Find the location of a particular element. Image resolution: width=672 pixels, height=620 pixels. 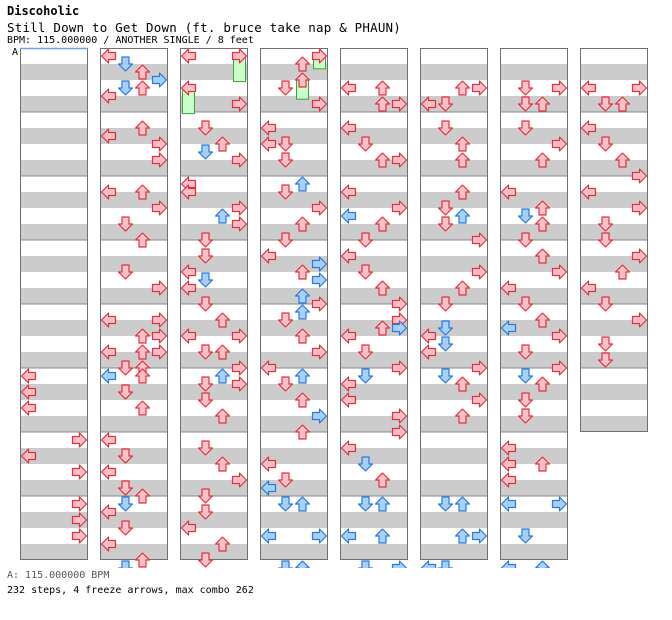

bpm-marker: A is located at coordinates (15, 52).